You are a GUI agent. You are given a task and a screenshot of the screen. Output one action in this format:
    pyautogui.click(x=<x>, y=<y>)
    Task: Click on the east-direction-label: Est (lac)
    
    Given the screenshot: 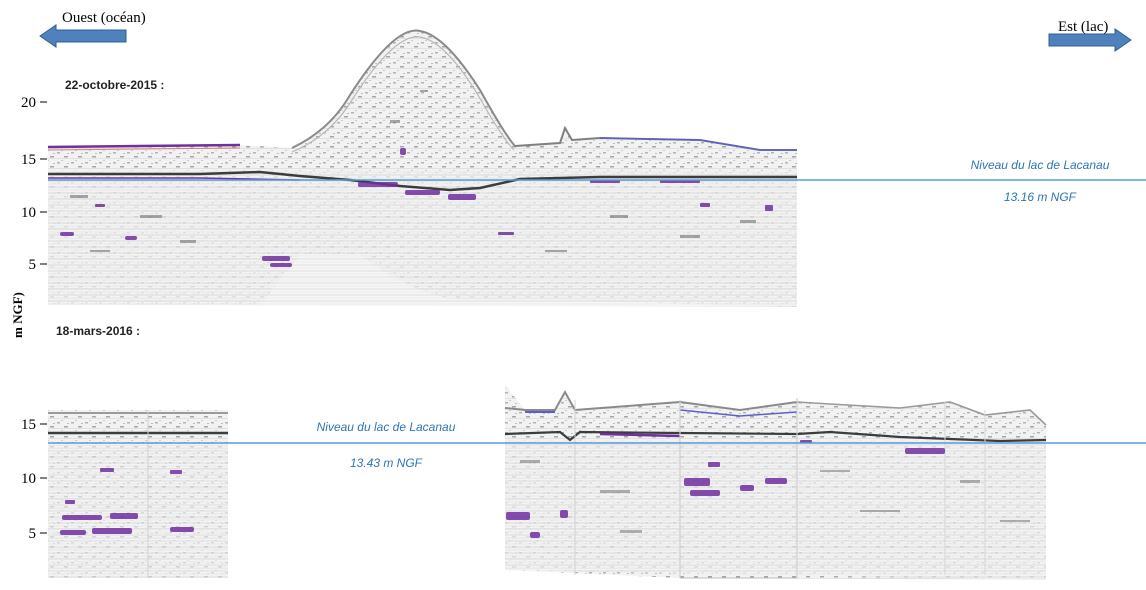 What is the action you would take?
    pyautogui.click(x=1083, y=27)
    